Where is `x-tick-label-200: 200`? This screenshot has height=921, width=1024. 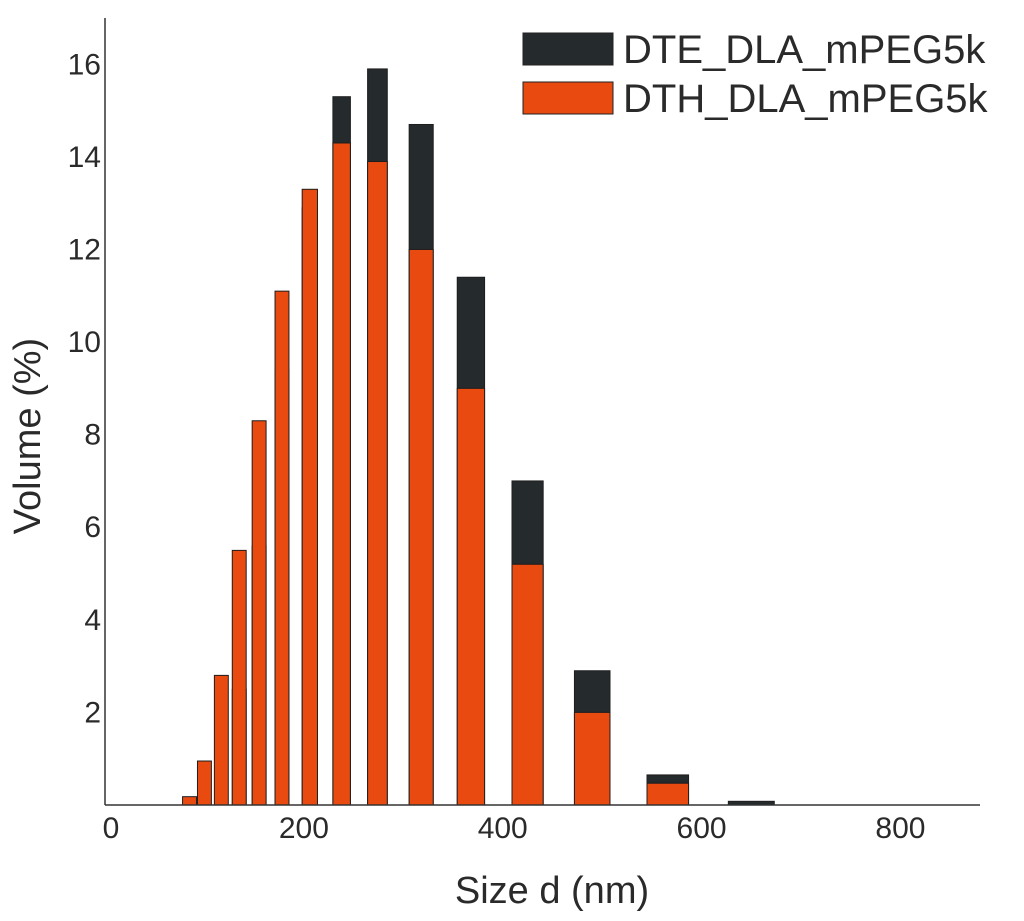
x-tick-label-200: 200 is located at coordinates (304, 828).